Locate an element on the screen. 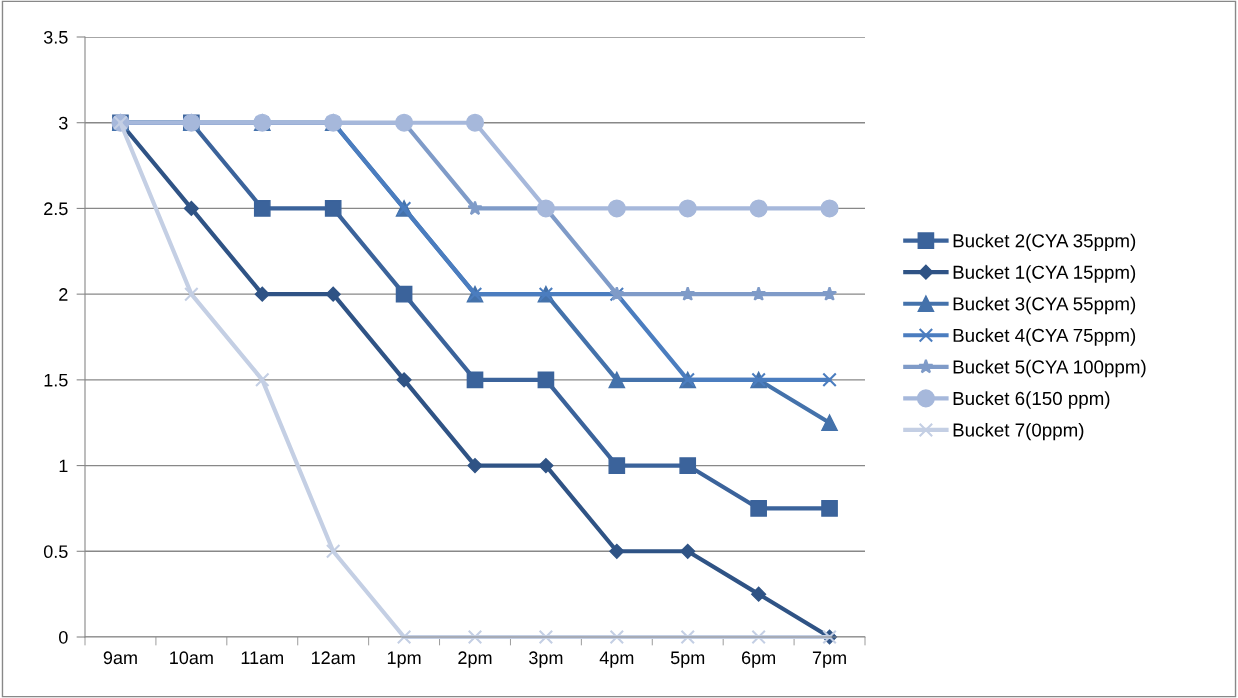 This screenshot has width=1238, height=698. y-tick-label: 0 is located at coordinates (63, 637).